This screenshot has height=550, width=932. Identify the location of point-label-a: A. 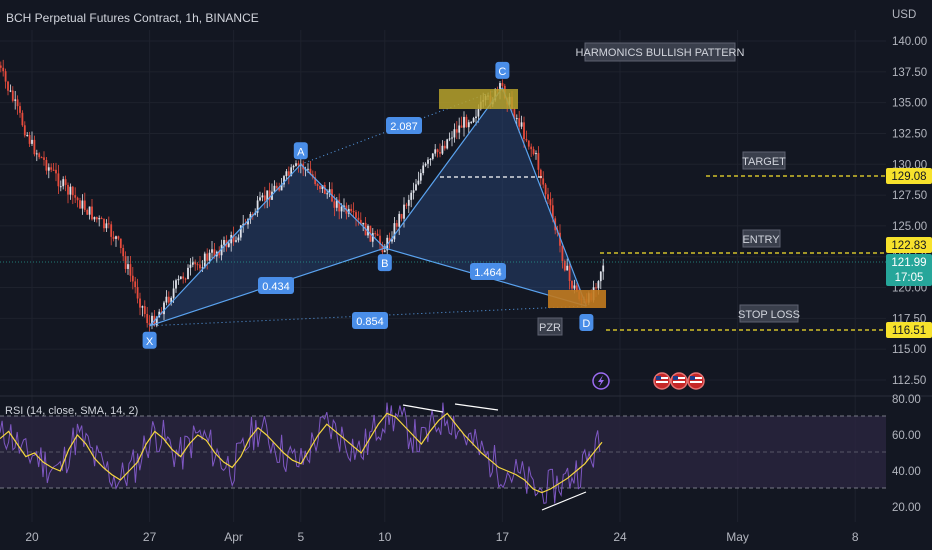
(300, 151).